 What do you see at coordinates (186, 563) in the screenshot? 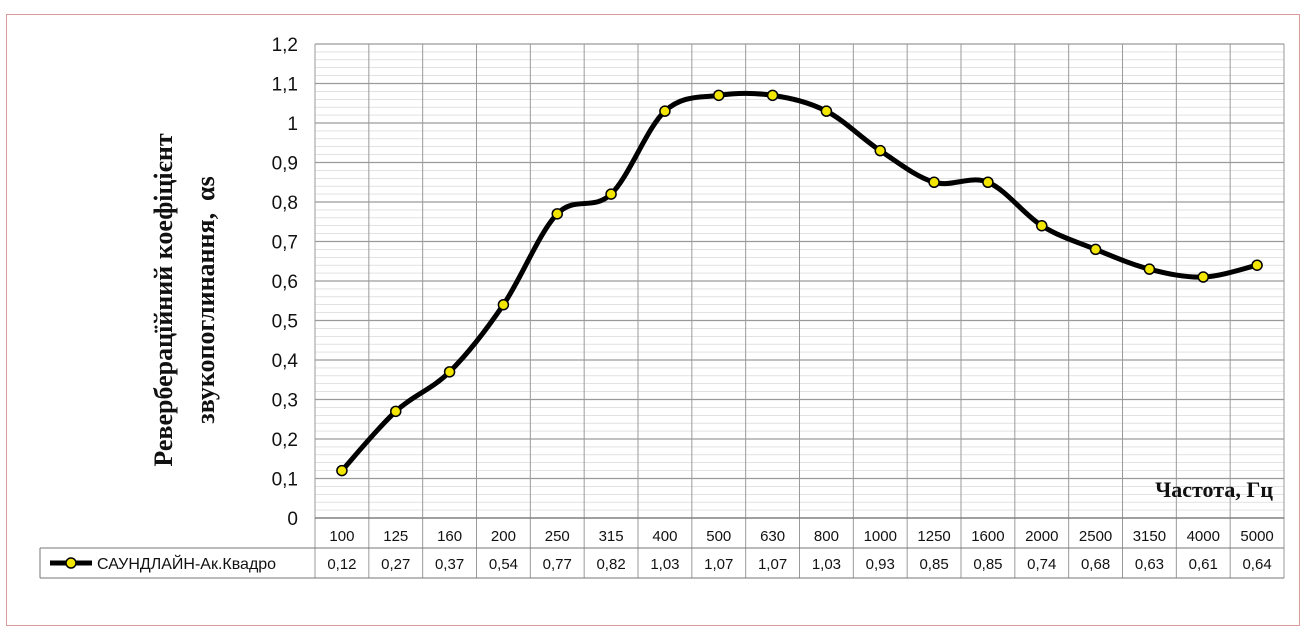
I see `legend-series-name: САУНДЛАЙН-Ак.Квадро` at bounding box center [186, 563].